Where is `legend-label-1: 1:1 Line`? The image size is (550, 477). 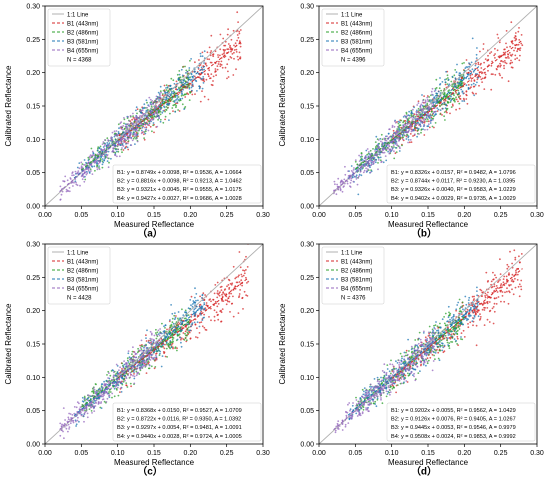
legend-label-1: 1:1 Line is located at coordinates (78, 254).